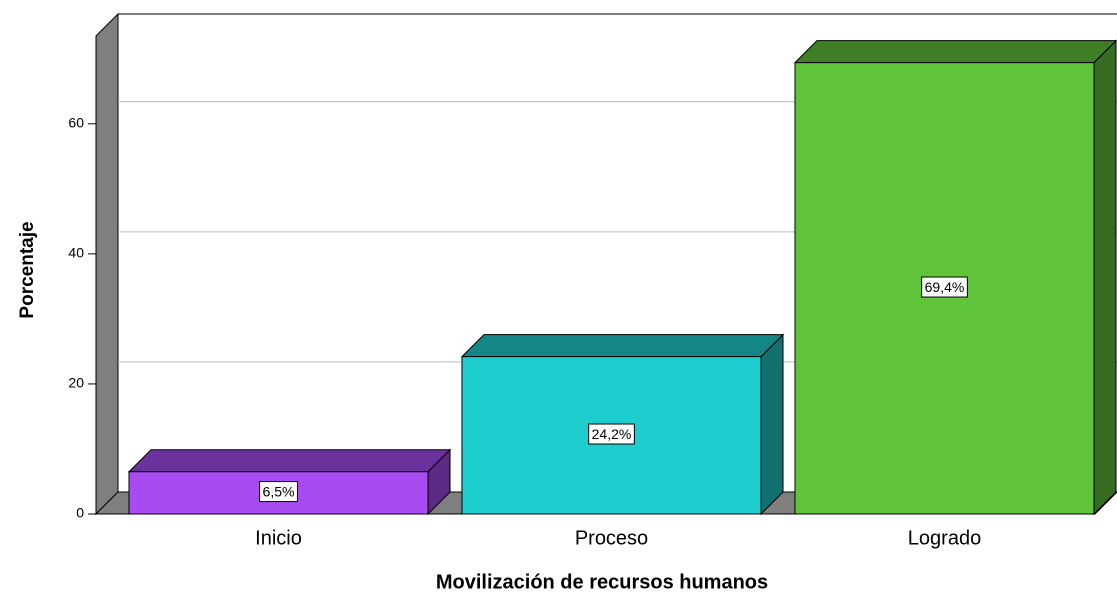 This screenshot has width=1117, height=597. I want to click on left-wall, so click(107, 264).